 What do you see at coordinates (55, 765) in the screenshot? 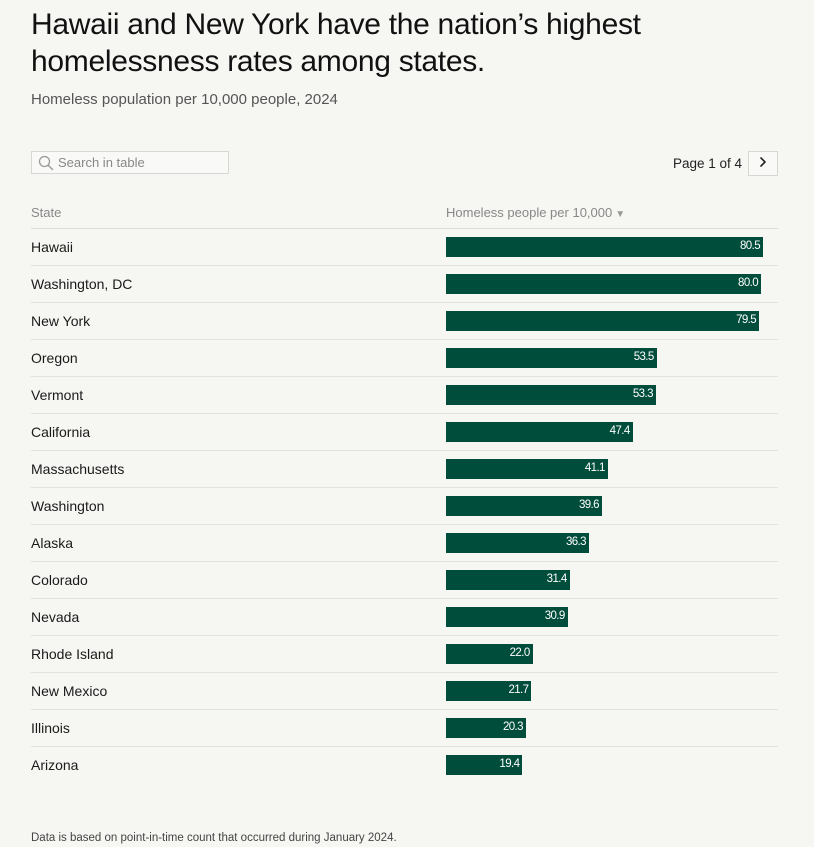
I see `state-label: Arizona` at bounding box center [55, 765].